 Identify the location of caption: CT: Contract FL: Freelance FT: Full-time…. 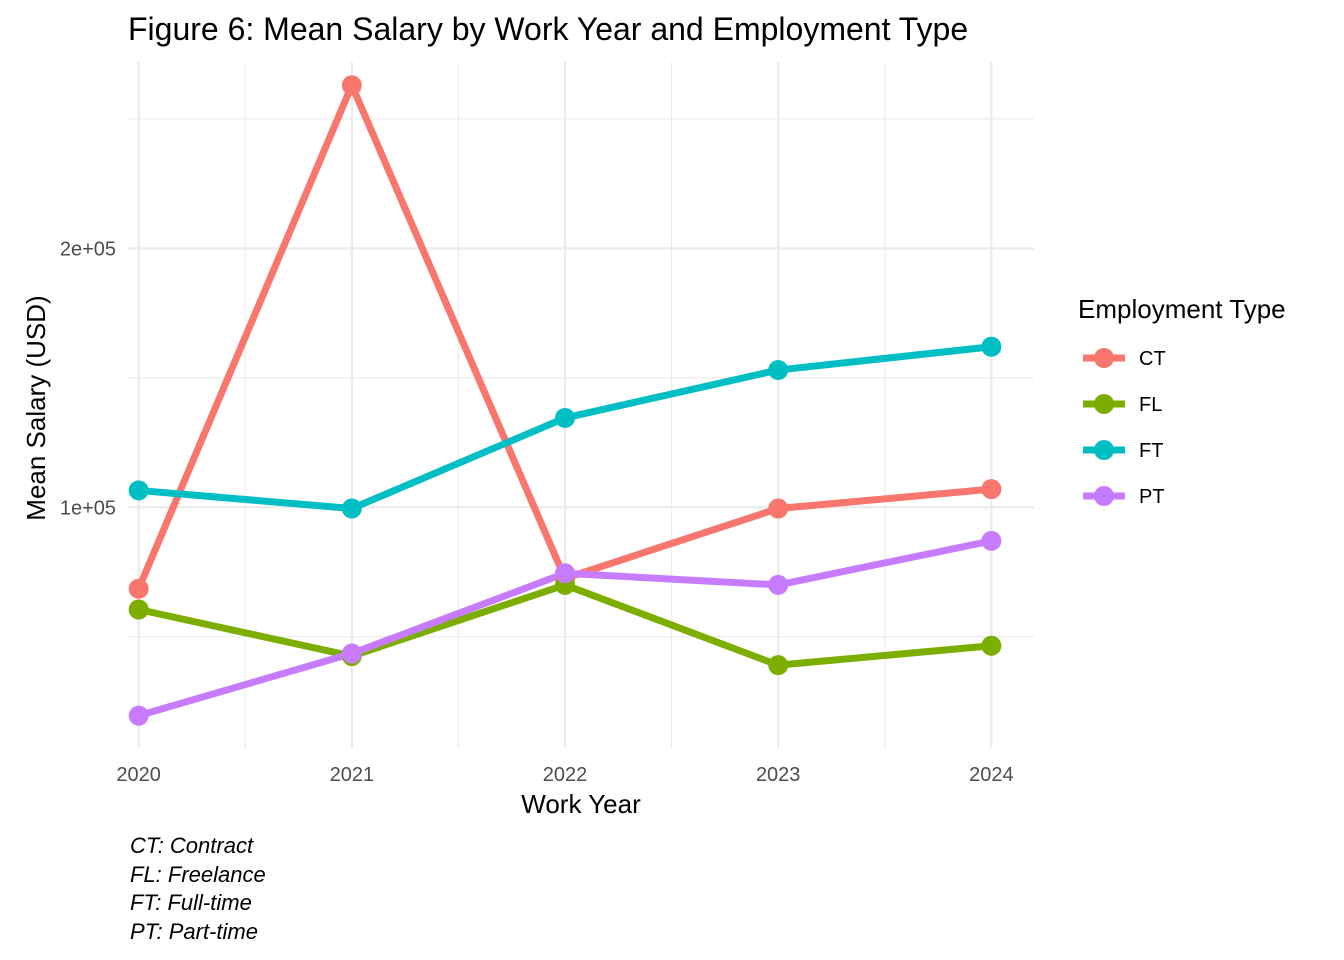
(198, 888).